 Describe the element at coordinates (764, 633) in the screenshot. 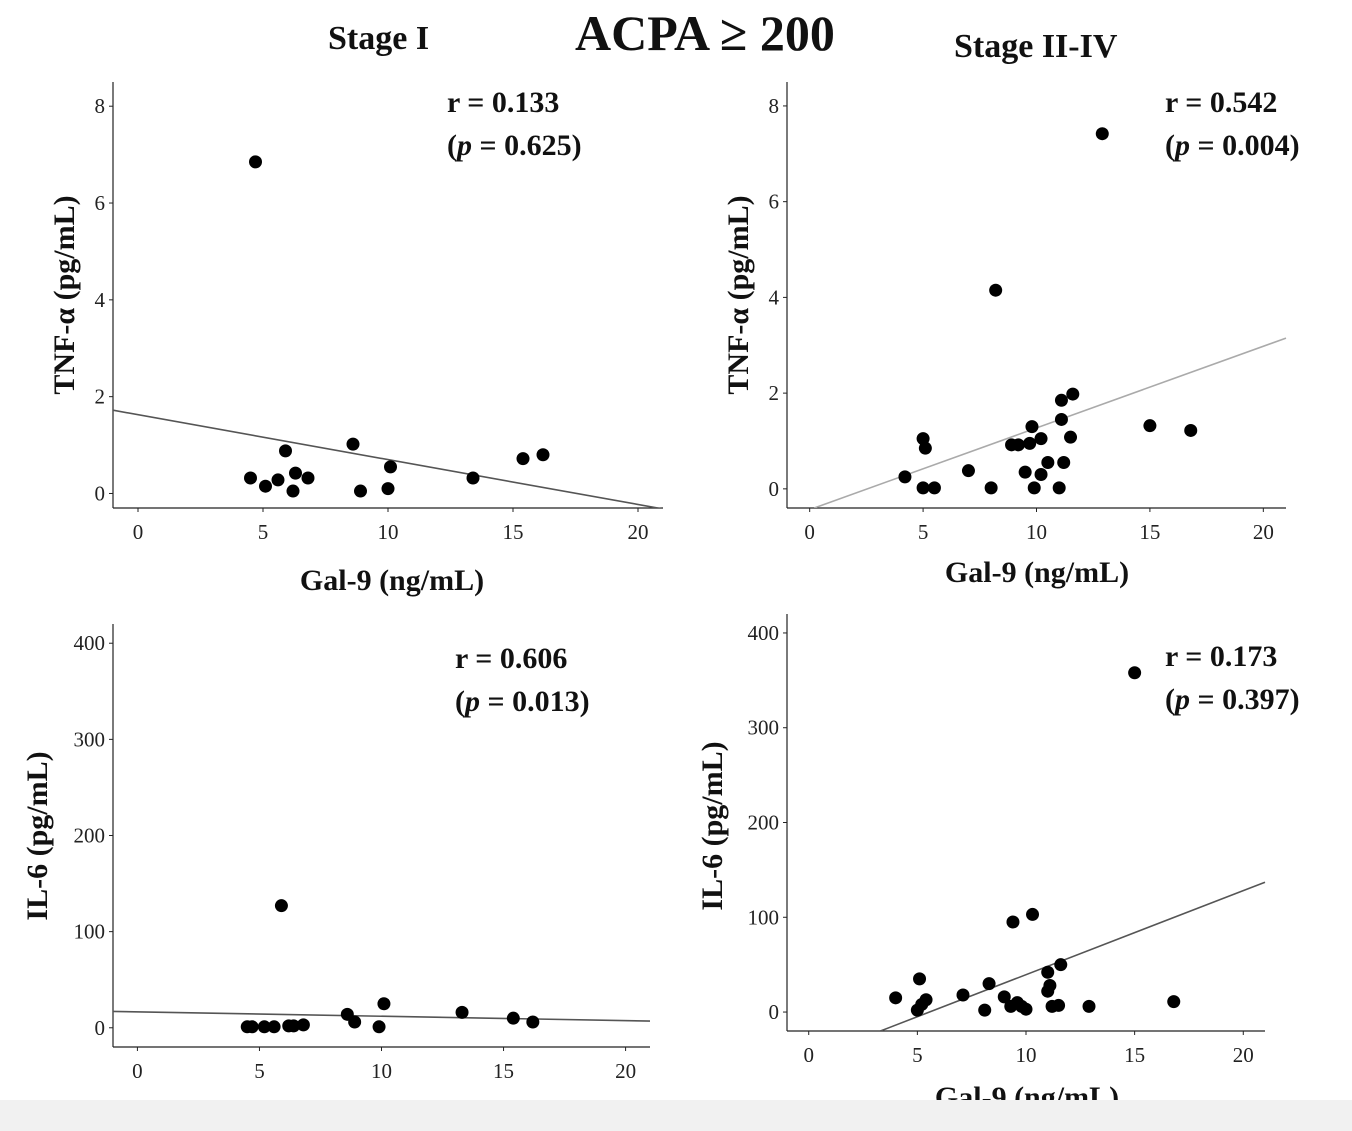

I see `y-tick-label: 400` at that location.